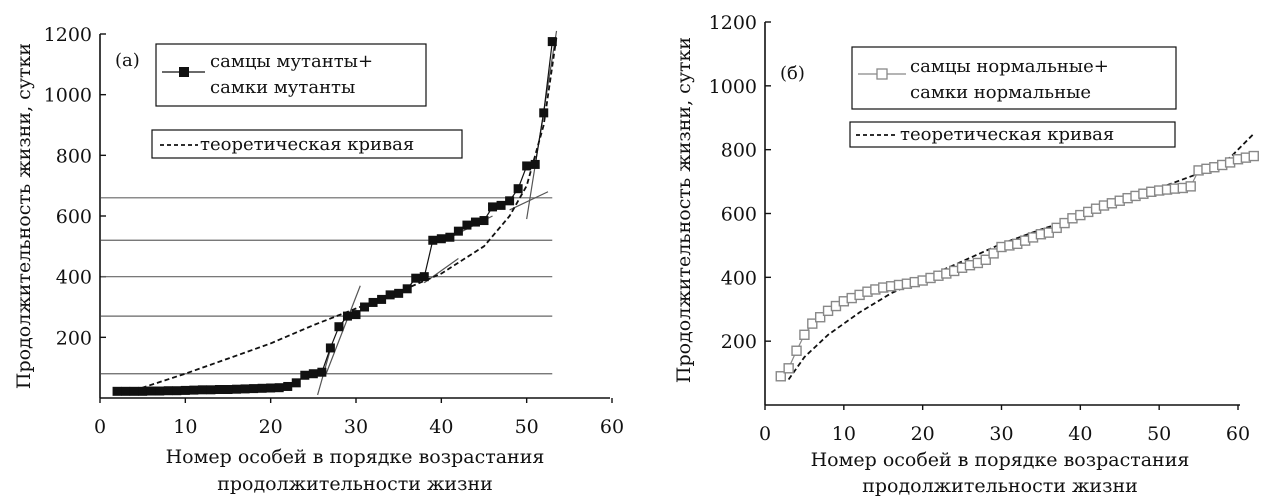  Describe the element at coordinates (127, 60) in the screenshot. I see `panel-a-label: (а)` at that location.